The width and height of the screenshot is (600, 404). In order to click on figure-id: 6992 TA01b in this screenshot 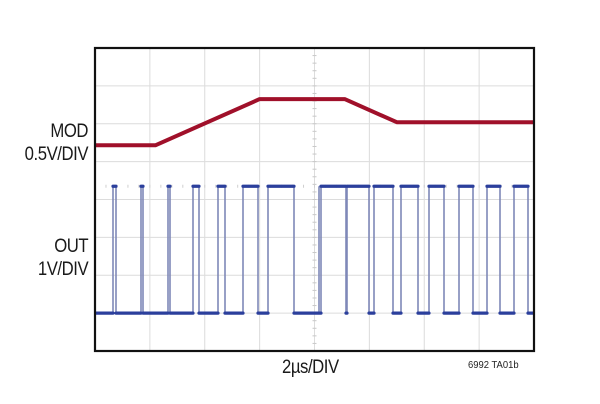, I will do `click(493, 365)`.